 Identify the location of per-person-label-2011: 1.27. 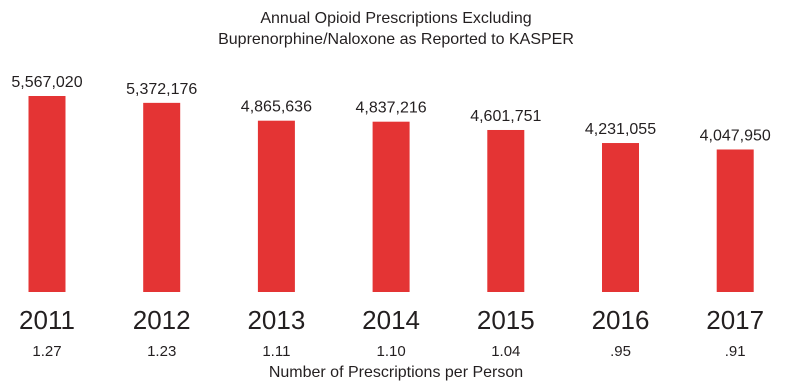
(46, 351).